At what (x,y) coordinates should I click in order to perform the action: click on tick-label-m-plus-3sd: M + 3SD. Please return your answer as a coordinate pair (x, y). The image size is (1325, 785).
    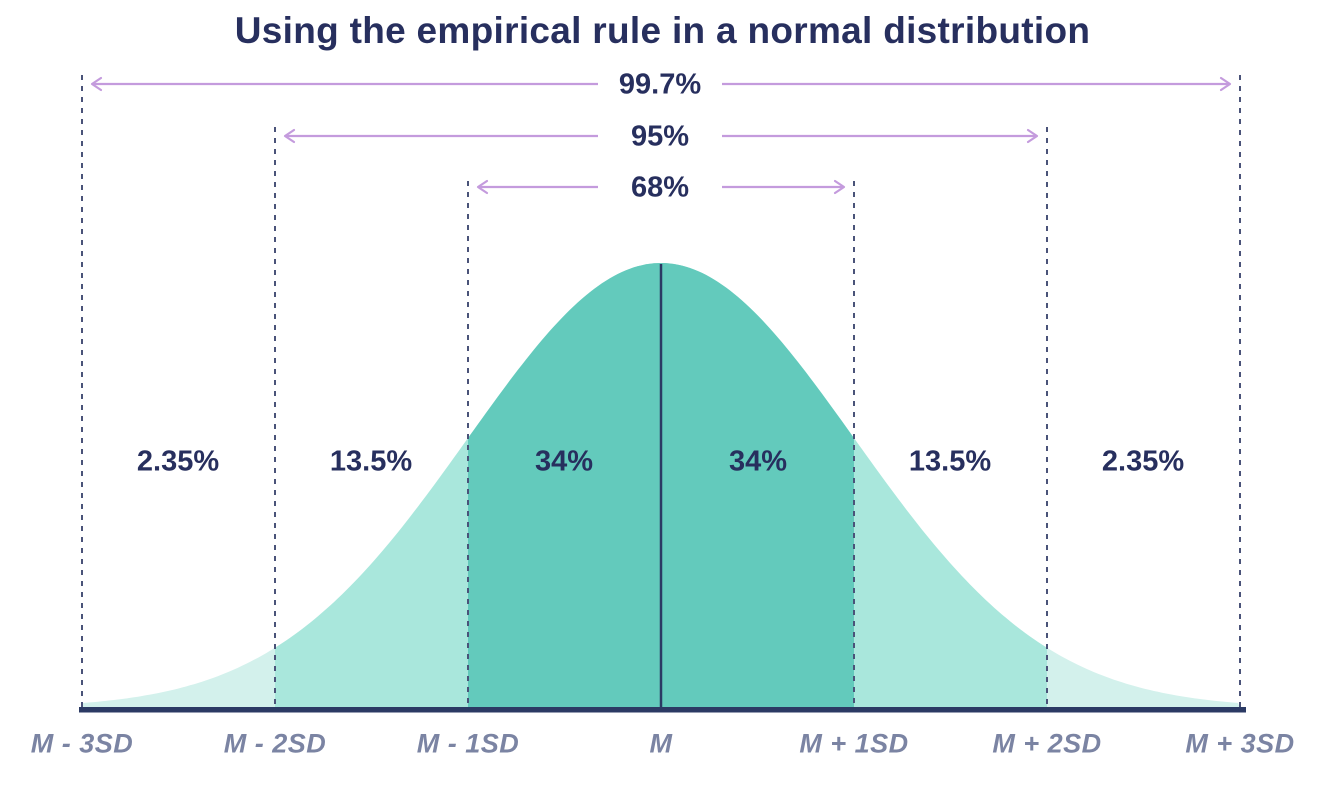
    Looking at the image, I should click on (1240, 743).